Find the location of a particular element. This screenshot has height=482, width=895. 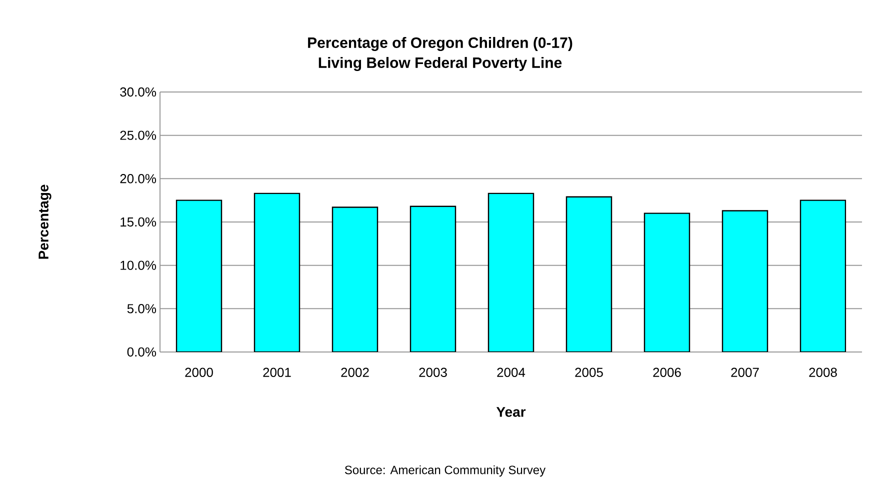

source-note: Source: American Community Survey is located at coordinates (445, 471).